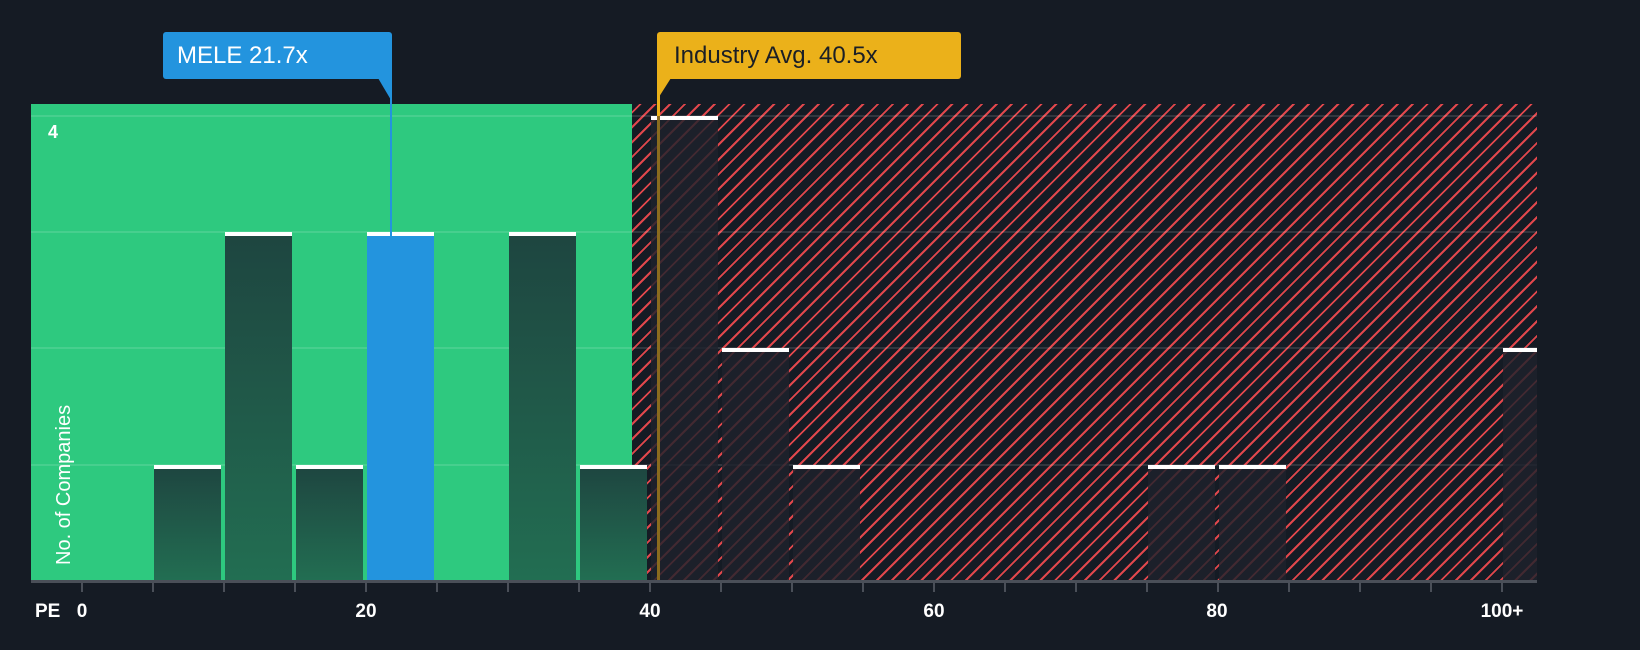 This screenshot has width=1640, height=650. What do you see at coordinates (53, 132) in the screenshot?
I see `y-axis-max-label: 4` at bounding box center [53, 132].